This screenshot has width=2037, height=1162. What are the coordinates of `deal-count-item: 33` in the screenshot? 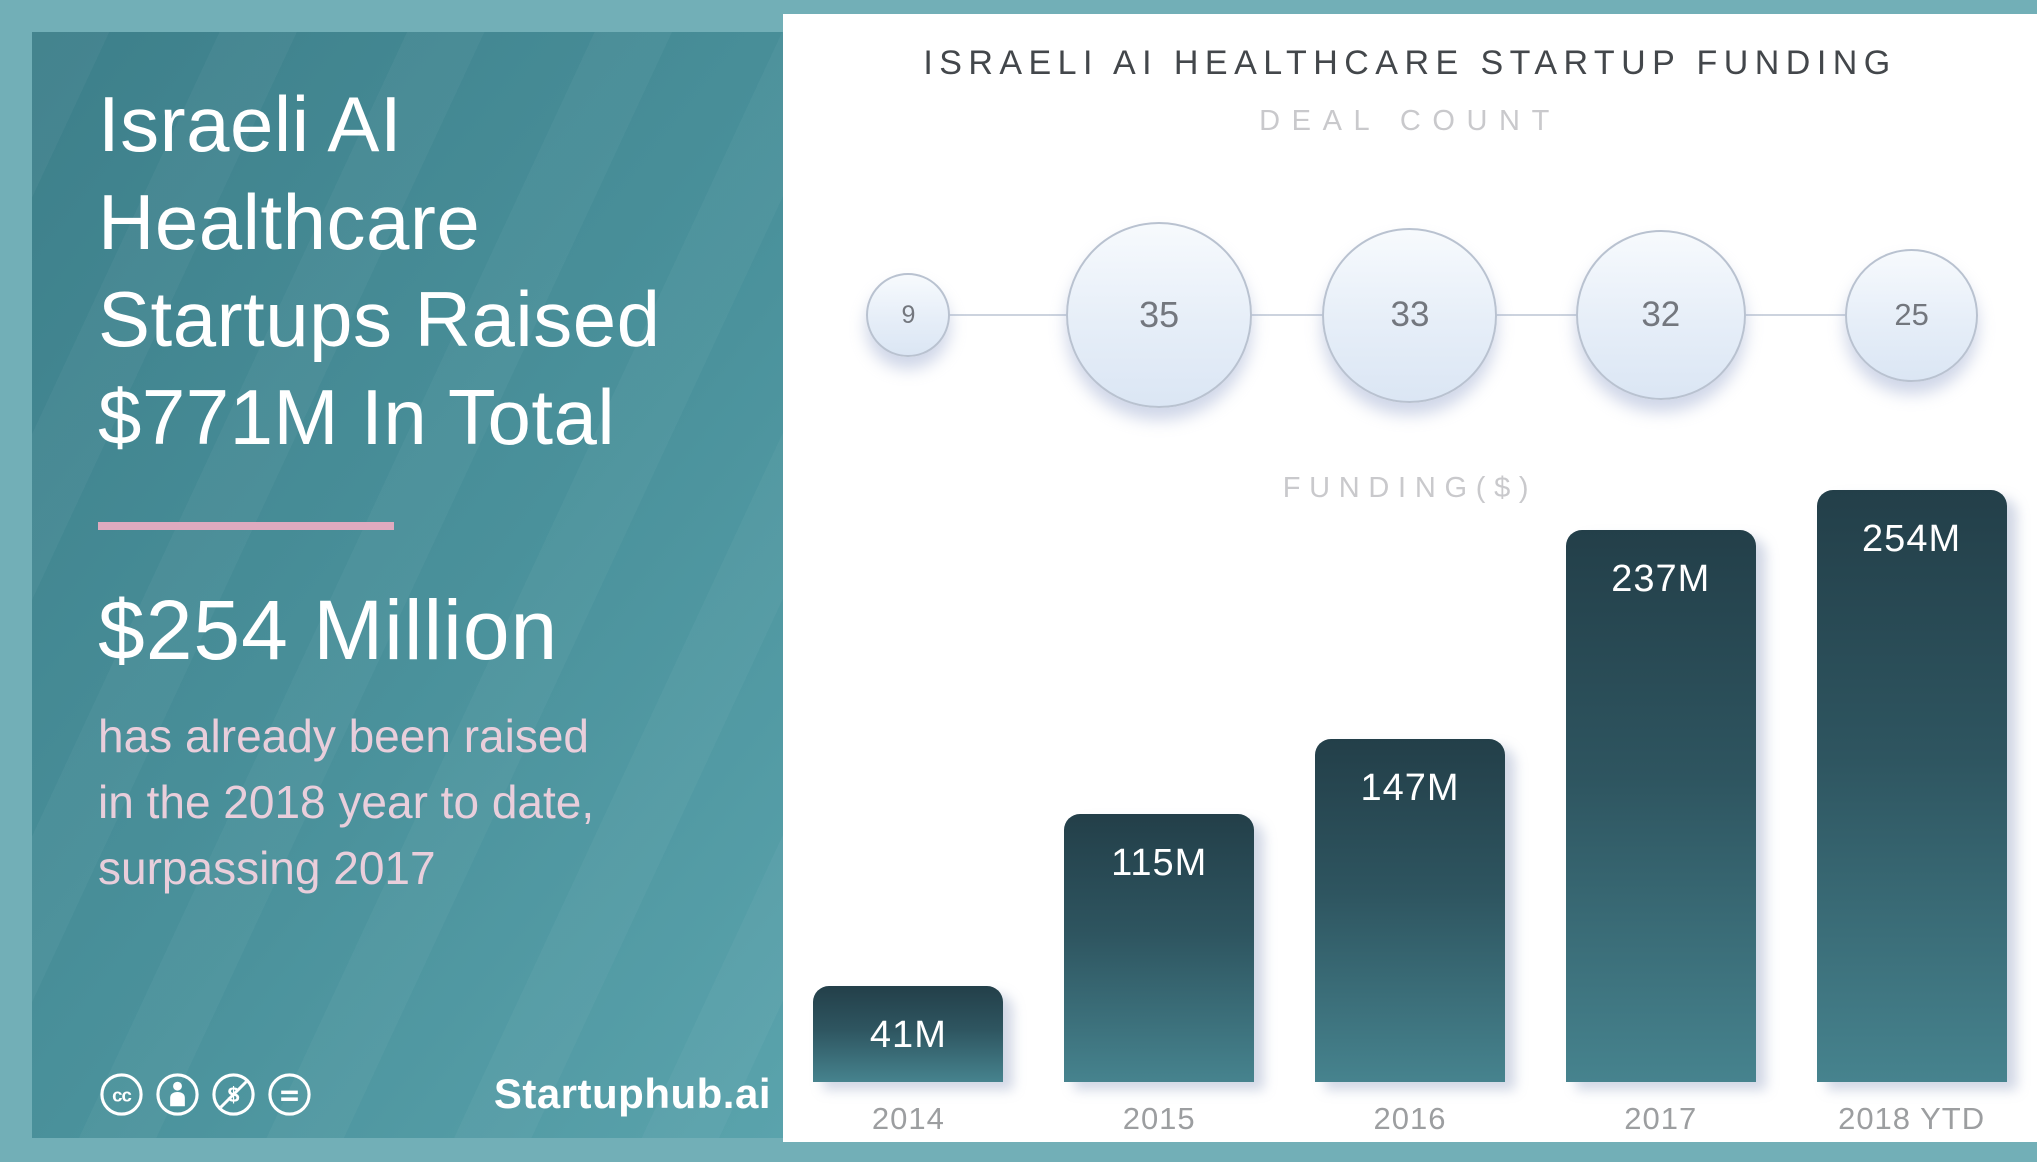 It's located at (1410, 315).